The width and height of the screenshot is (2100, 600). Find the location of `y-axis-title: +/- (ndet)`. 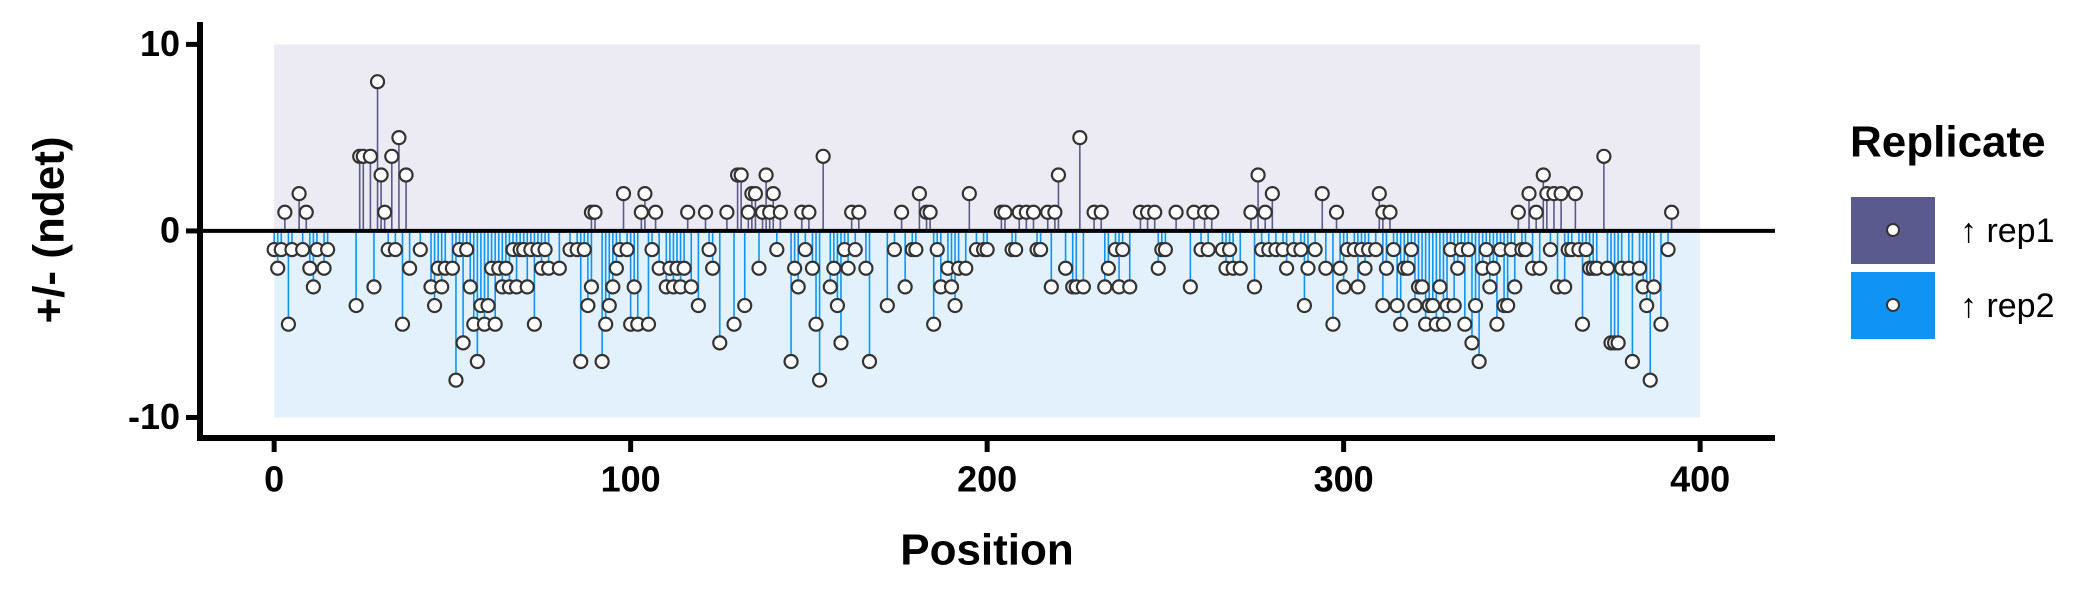

y-axis-title: +/- (ndet) is located at coordinates (49, 230).